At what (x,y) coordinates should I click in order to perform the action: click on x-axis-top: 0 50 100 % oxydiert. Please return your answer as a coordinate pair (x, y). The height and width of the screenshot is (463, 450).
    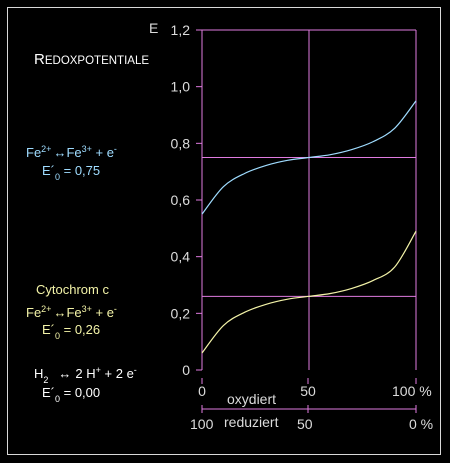
    Looking at the image, I should click on (315, 392).